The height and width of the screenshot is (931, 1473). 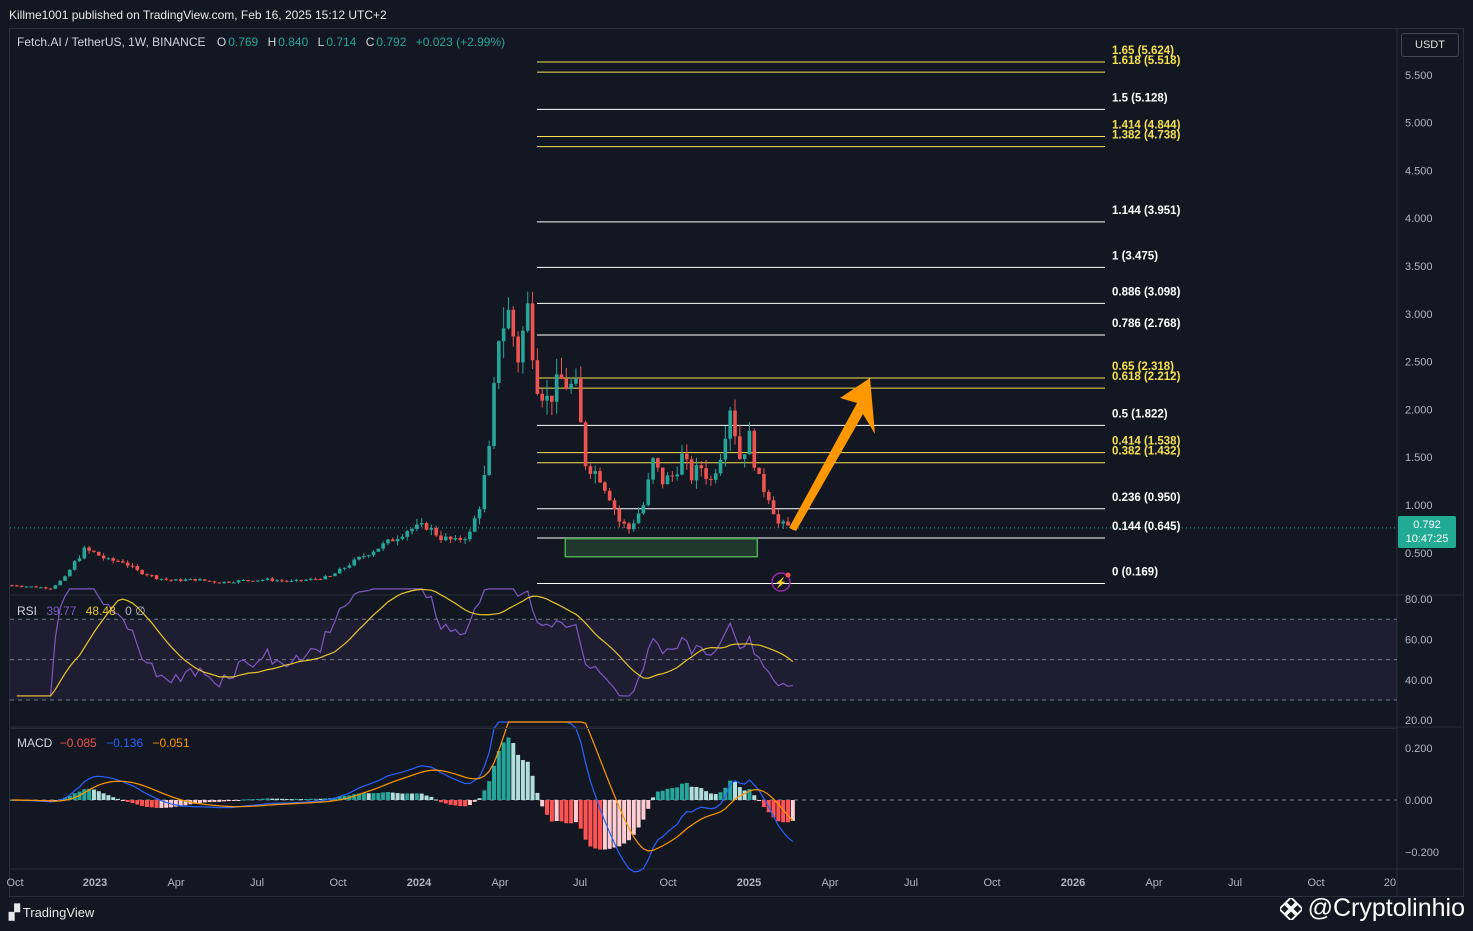 I want to click on macd-legend: MACD −0.085 −0.136 −0.051, so click(x=103, y=743).